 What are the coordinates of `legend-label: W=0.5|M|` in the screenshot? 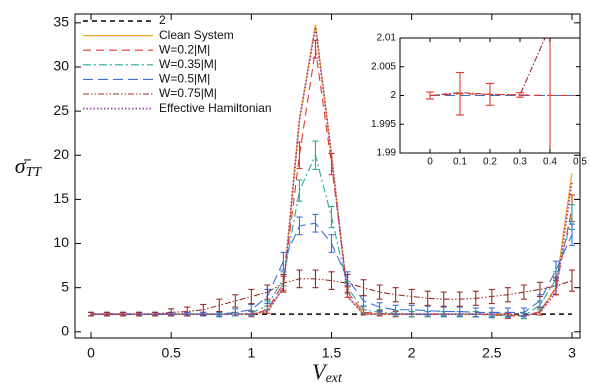 It's located at (184, 79).